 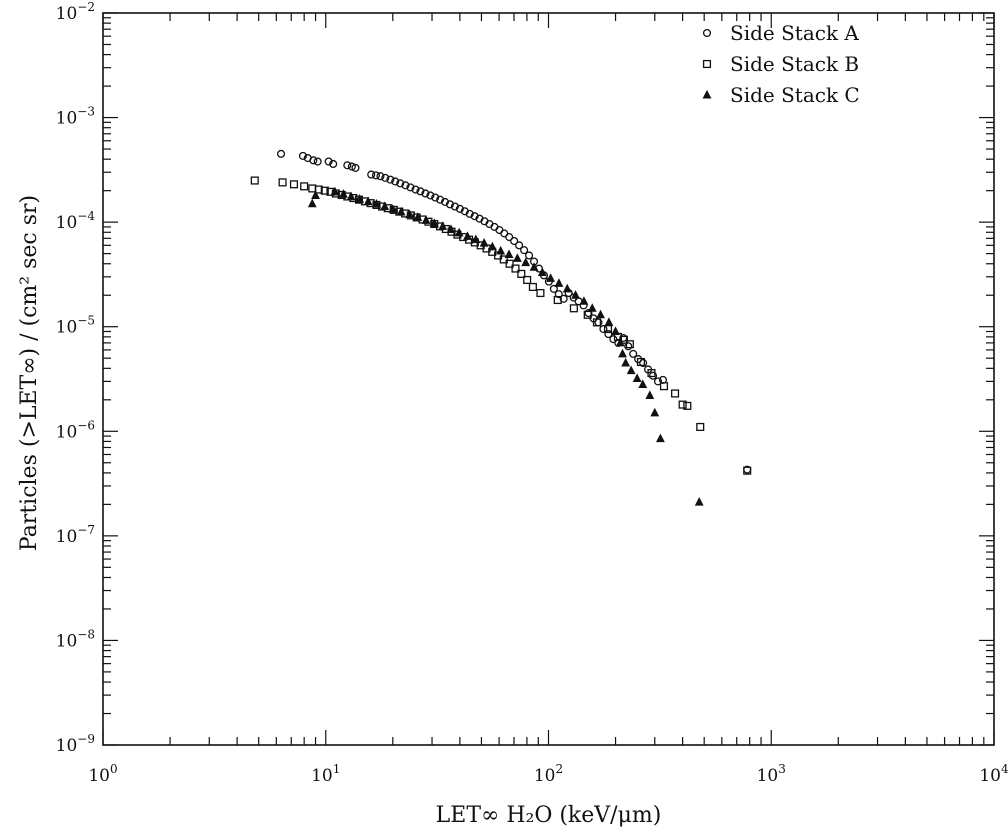 What do you see at coordinates (76, 378) in the screenshot?
I see `y-tick-labels: 10⁻⁹ 10⁻⁸ 10⁻⁷ 10⁻⁶ 10⁻⁵ 10⁻⁴ 10⁻³ 10⁻²` at bounding box center [76, 378].